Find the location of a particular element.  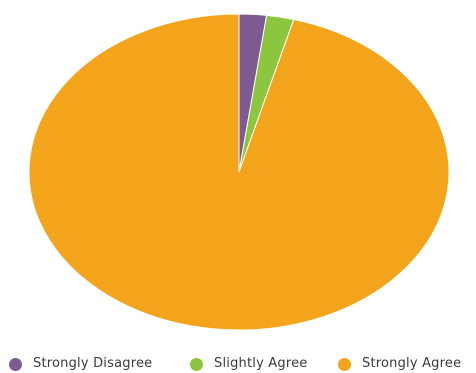

legend-label-strongly-disagree: Strongly Disagree is located at coordinates (93, 363).